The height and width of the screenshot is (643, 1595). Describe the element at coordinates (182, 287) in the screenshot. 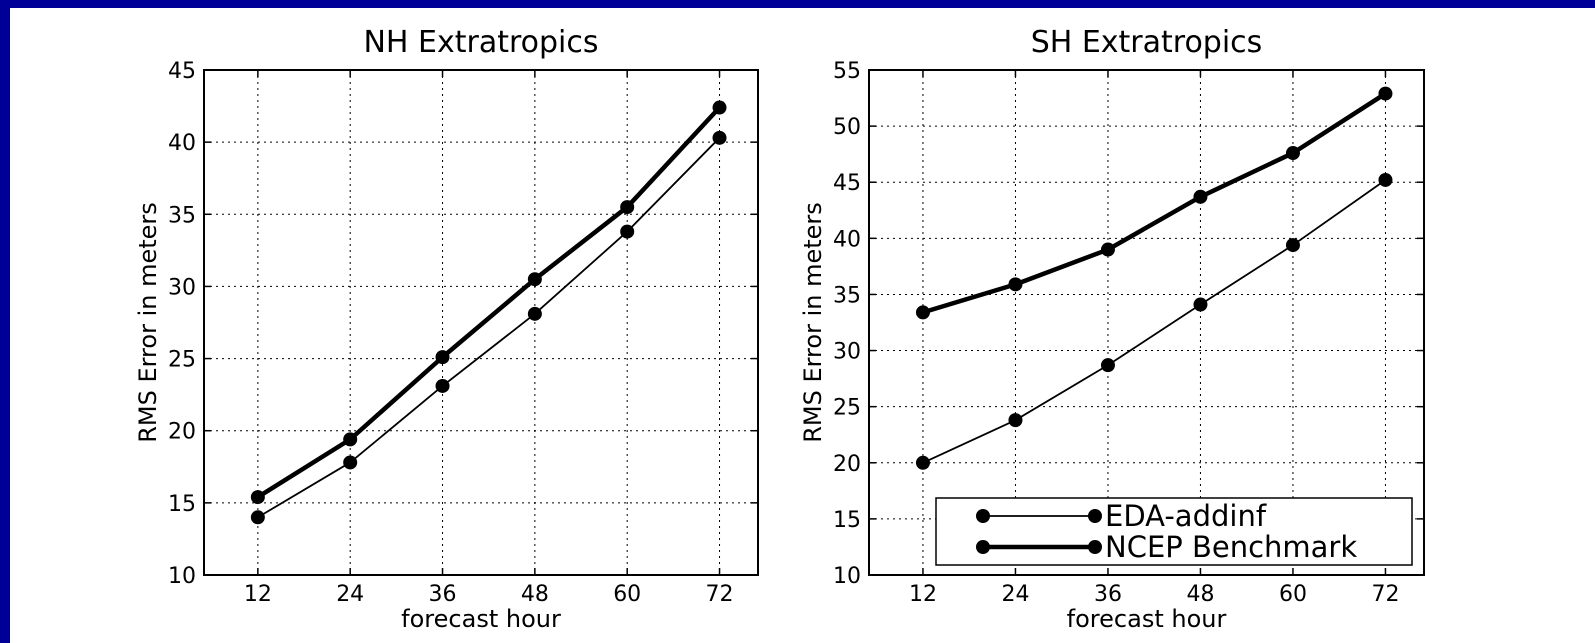

I see `chart1-ytick-label: 30` at that location.